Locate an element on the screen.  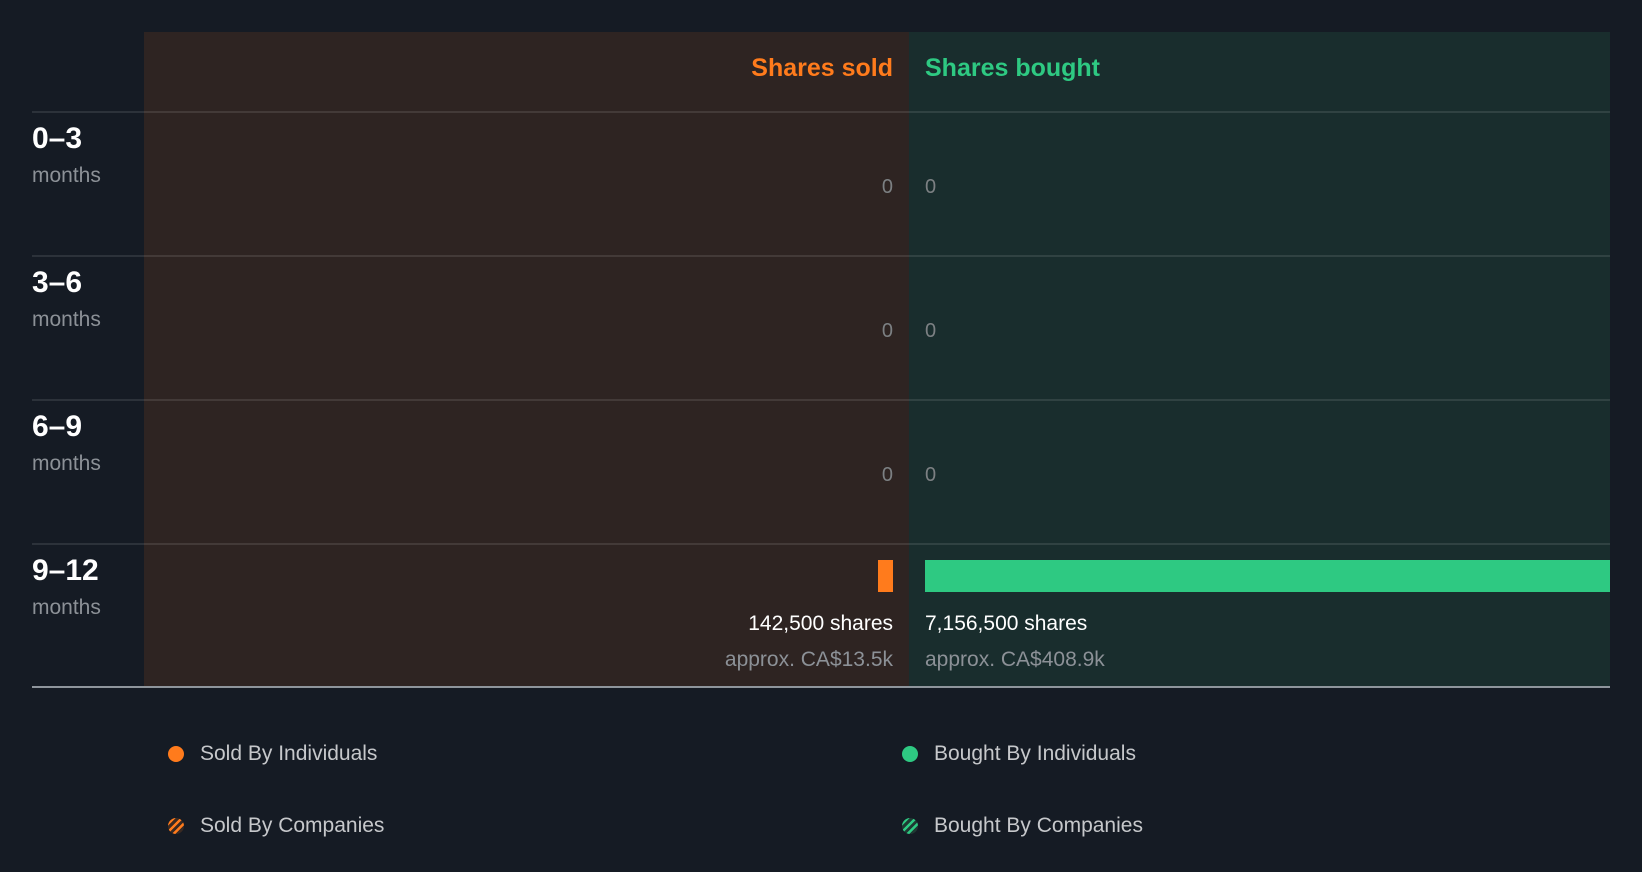
shares-bought-header: Shares bought is located at coordinates (1013, 68).